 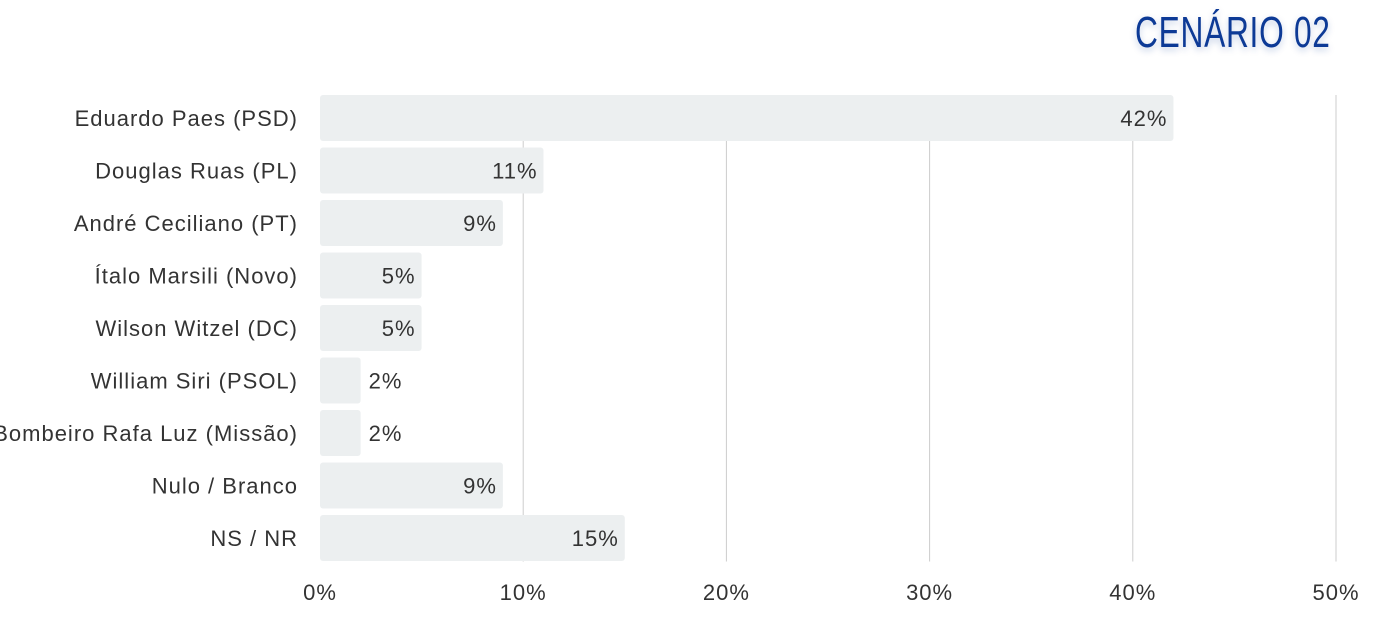 What do you see at coordinates (320, 592) in the screenshot?
I see `x-tick-label: 0%` at bounding box center [320, 592].